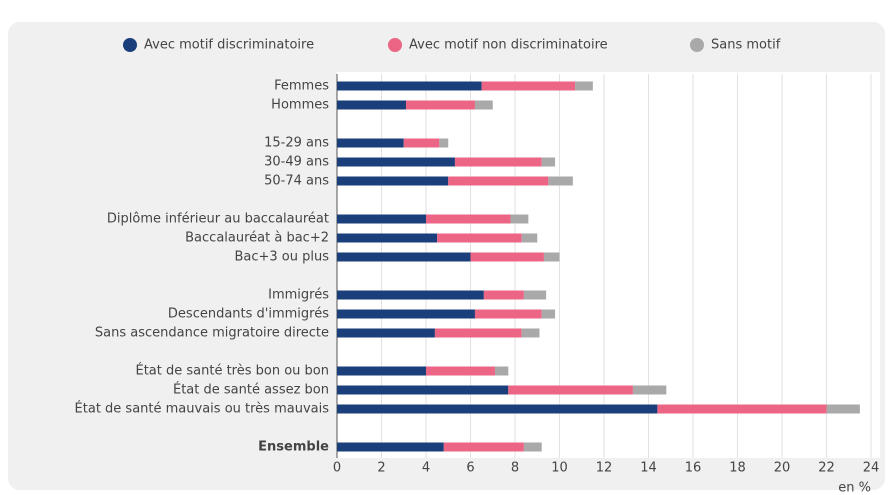 Image resolution: width=893 pixels, height=495 pixels. I want to click on y-tick-label: Immigrés, so click(298, 295).